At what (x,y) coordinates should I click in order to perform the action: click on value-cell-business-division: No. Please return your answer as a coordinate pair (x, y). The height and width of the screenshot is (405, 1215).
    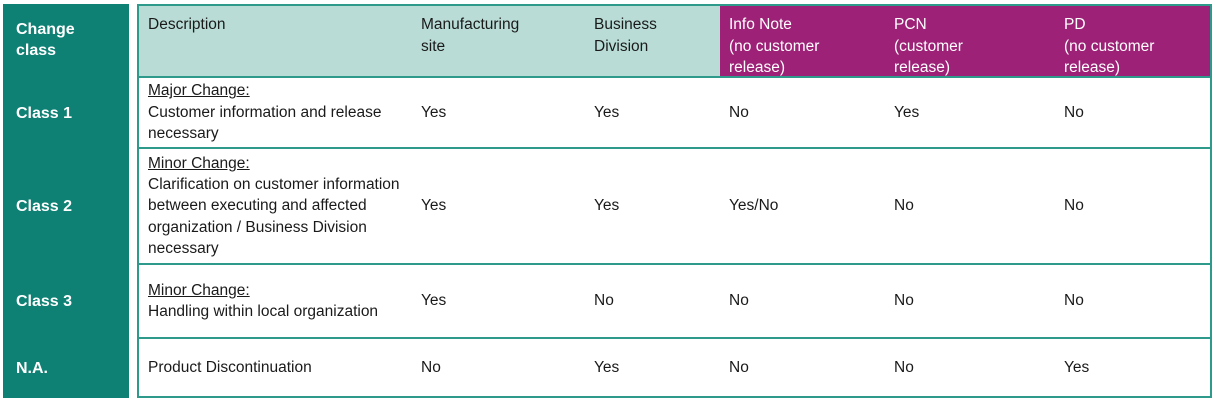
    Looking at the image, I should click on (604, 301).